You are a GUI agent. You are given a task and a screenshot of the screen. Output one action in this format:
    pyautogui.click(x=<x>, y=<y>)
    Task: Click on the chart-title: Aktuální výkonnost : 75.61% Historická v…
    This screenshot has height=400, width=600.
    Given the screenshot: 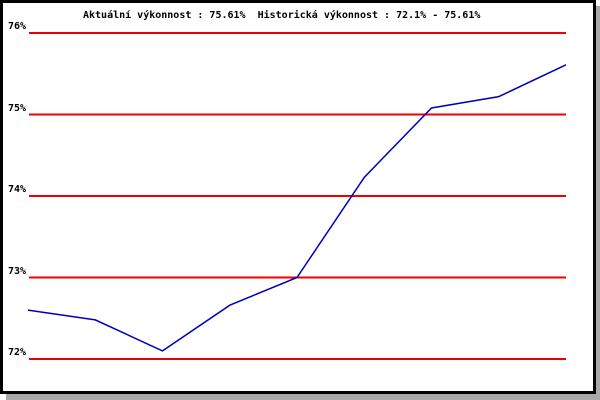 What is the action you would take?
    pyautogui.click(x=282, y=15)
    